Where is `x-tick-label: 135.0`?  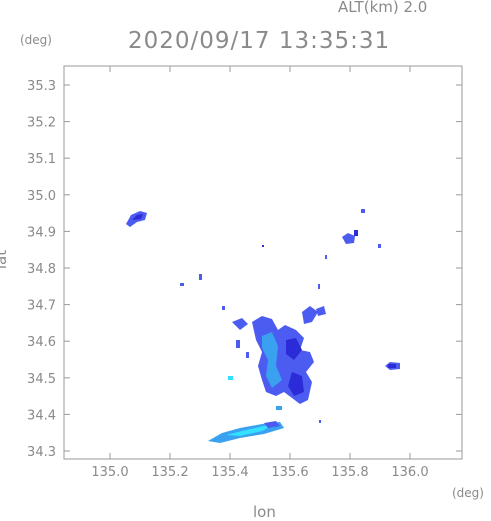
x-tick-label: 135.0 is located at coordinates (109, 472).